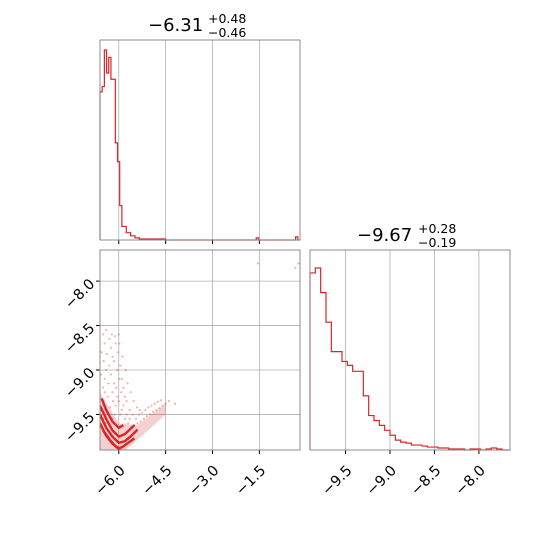  Describe the element at coordinates (227, 32) in the screenshot. I see `title-x-lower-error: −0.46` at that location.